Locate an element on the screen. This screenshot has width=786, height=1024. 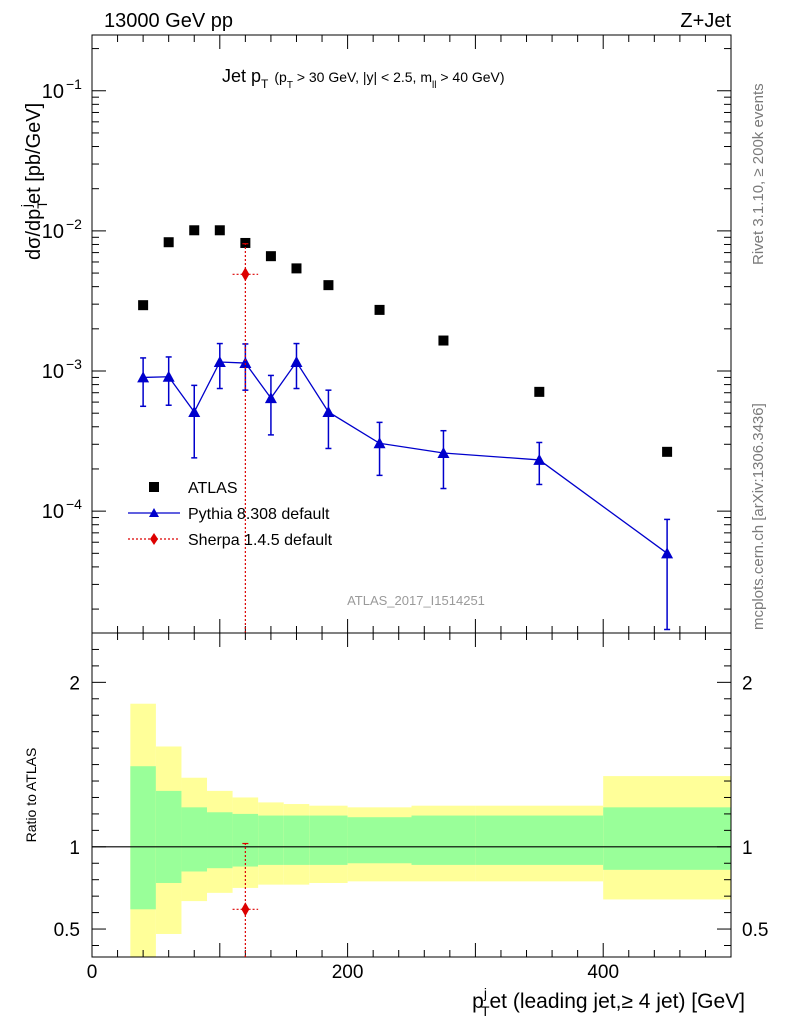
ratio-y-axis-label: Ratio to ATLAS is located at coordinates (31, 795).